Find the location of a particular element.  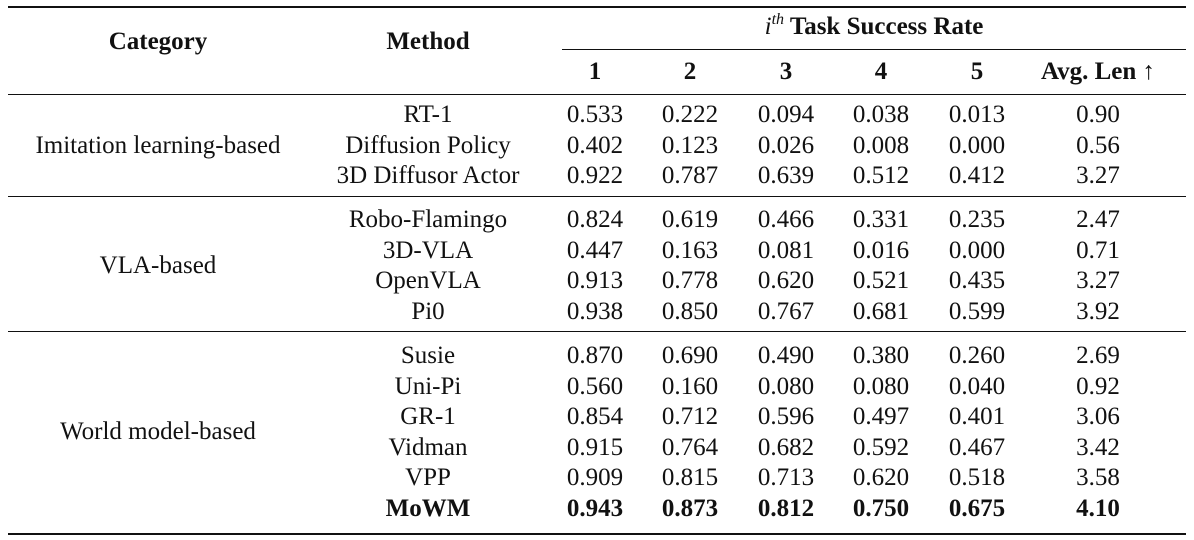

column-header: 1 is located at coordinates (595, 71).